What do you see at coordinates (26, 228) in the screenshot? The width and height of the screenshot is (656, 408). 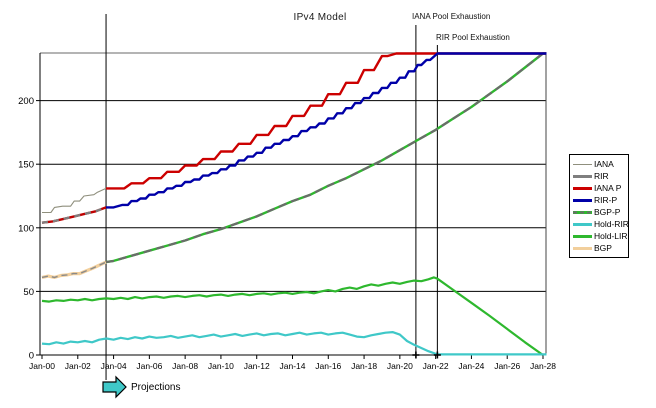 I see `y-tick-label: 100` at bounding box center [26, 228].